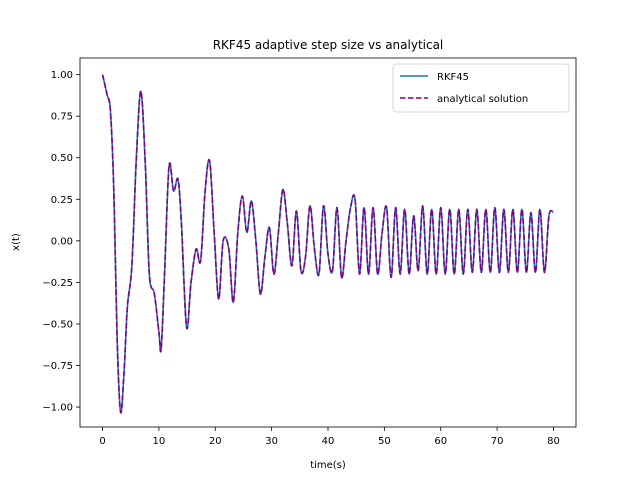 Image resolution: width=640 pixels, height=480 pixels. What do you see at coordinates (57, 324) in the screenshot?
I see `y-tick-label: −0.50` at bounding box center [57, 324].